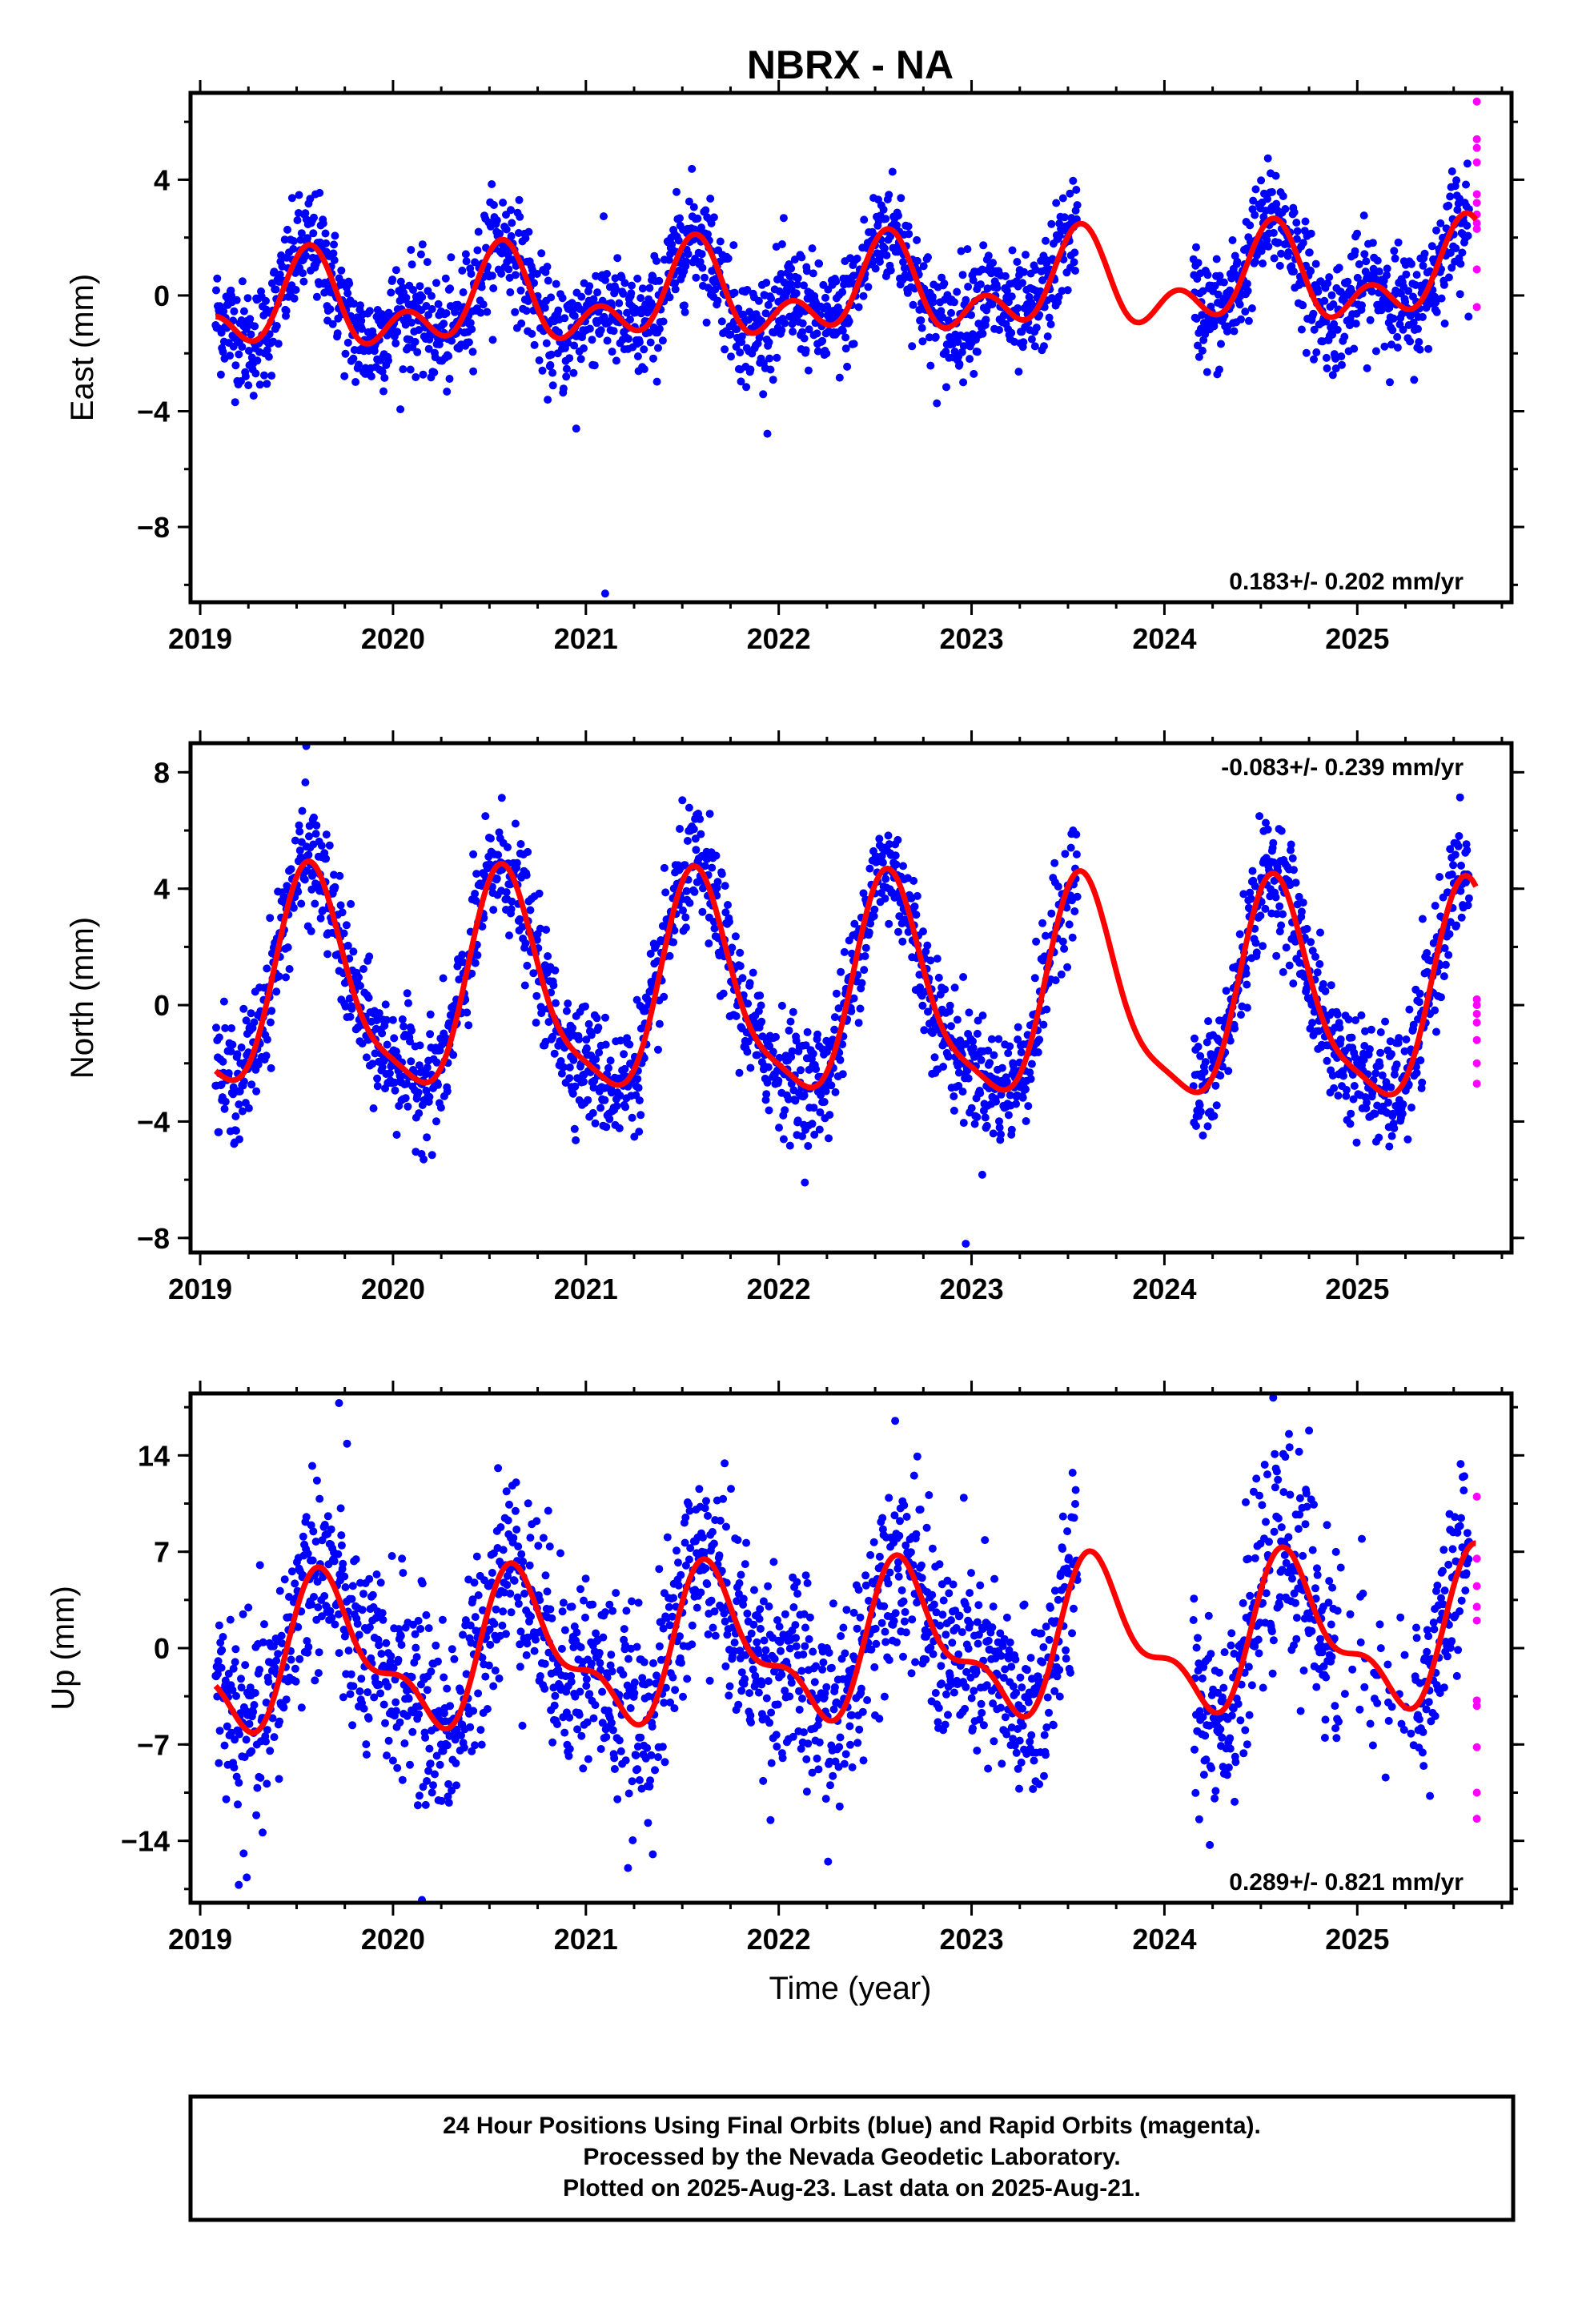  Describe the element at coordinates (162, 890) in the screenshot. I see `y-tick-label: 4` at that location.